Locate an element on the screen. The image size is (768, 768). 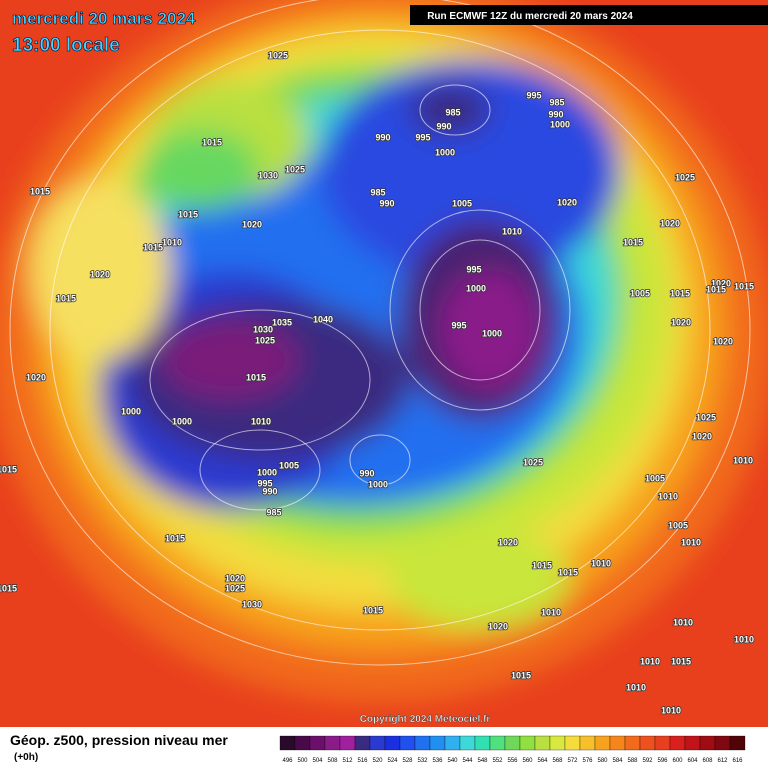
colorbar-label: 496 is located at coordinates (287, 761).